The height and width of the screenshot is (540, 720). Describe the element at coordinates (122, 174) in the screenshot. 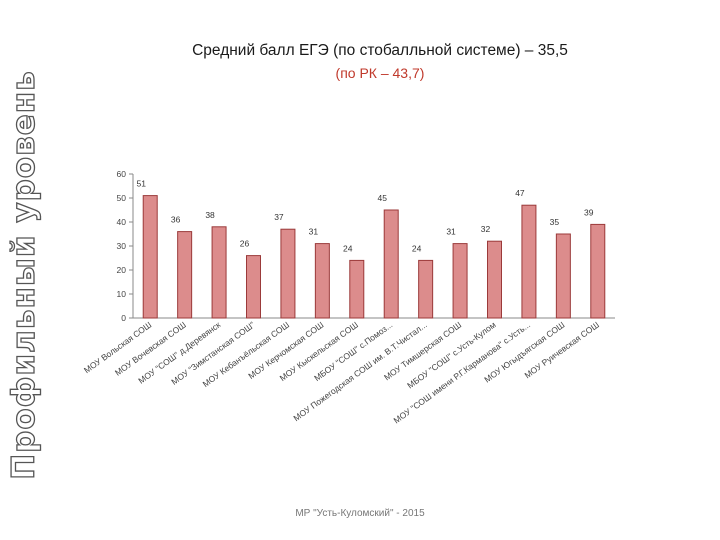

I see `y-tick-label: 60` at that location.